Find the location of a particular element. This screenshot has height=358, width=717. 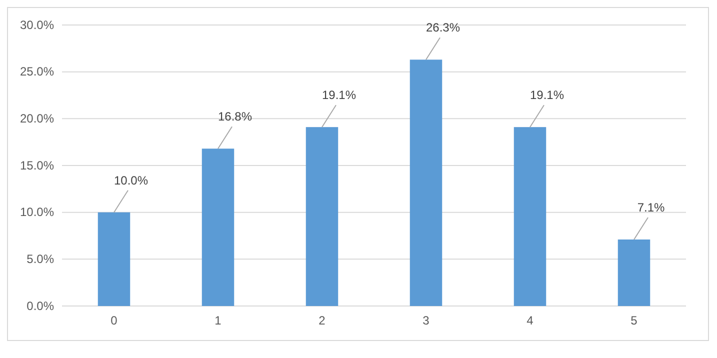

data-label: 7.1% is located at coordinates (651, 207).